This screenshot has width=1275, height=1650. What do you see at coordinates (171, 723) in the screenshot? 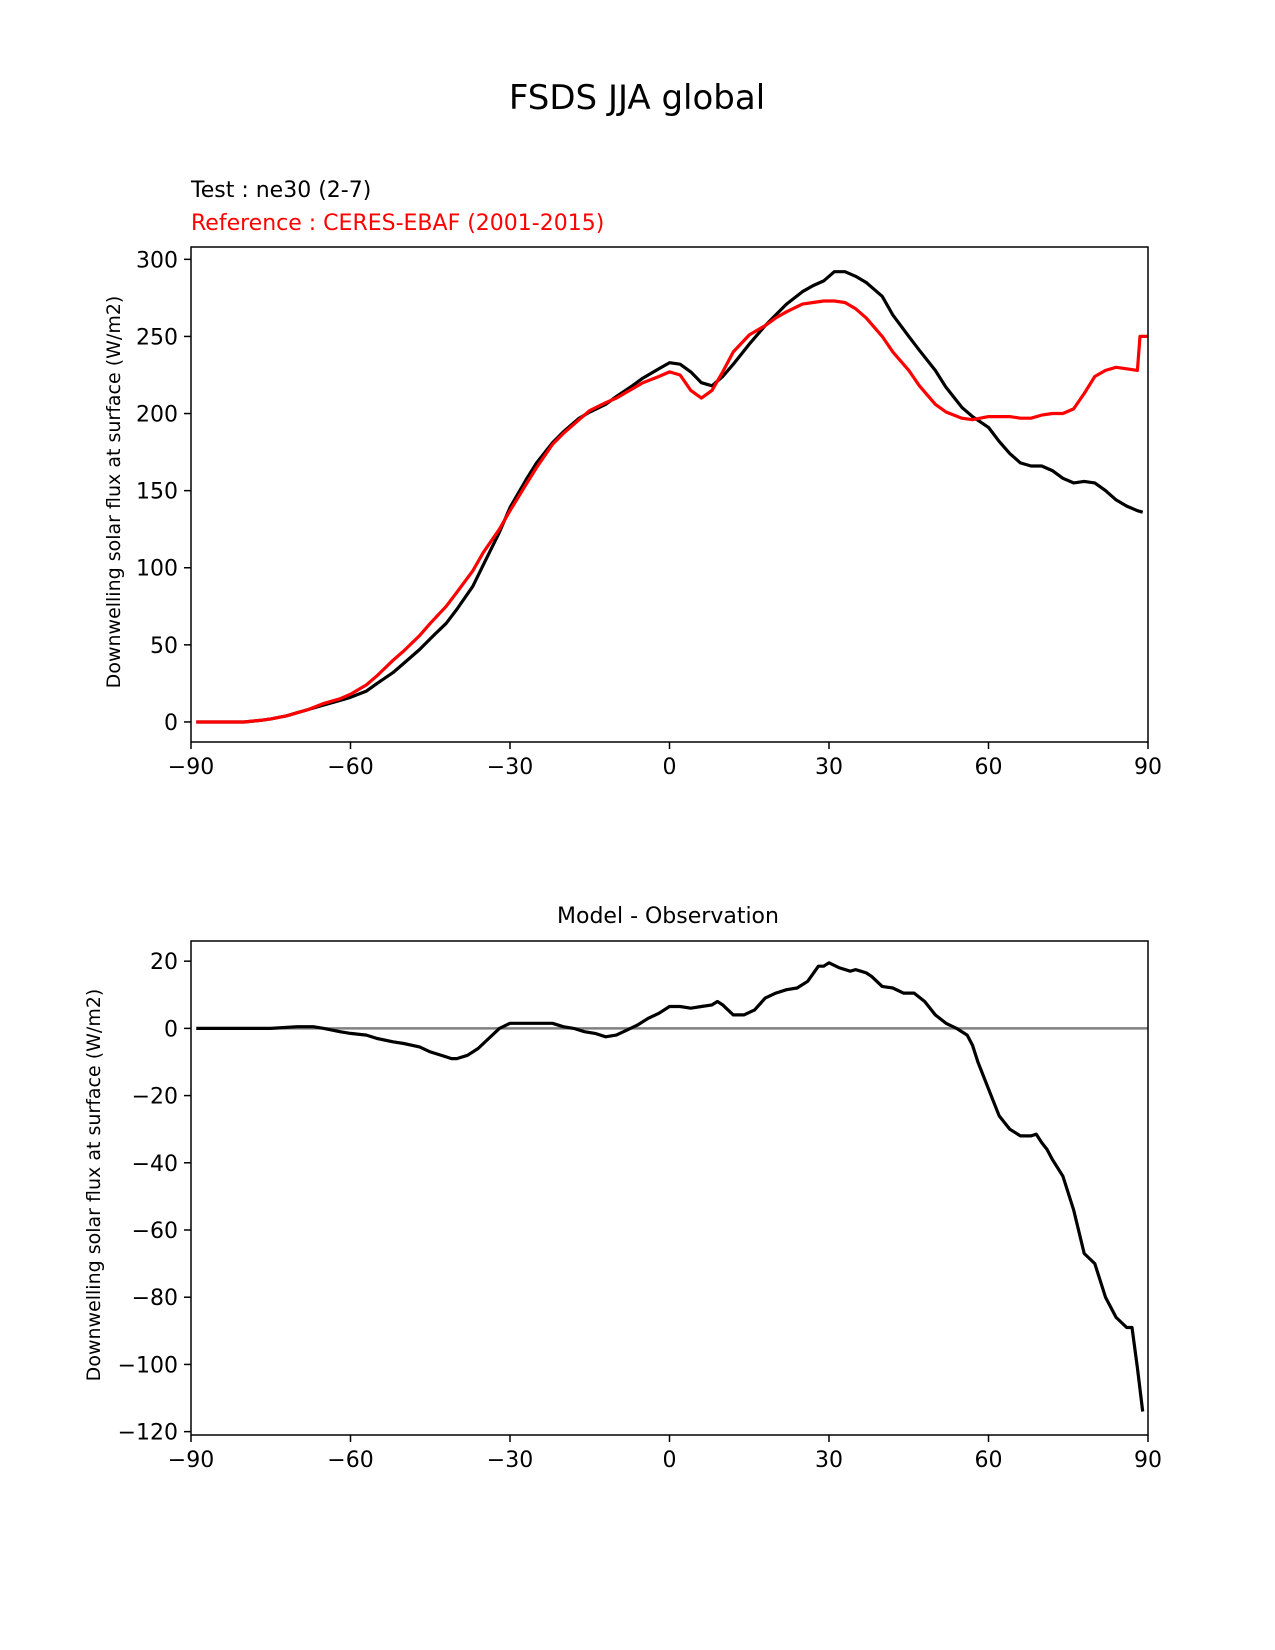
I see `top-y-tick-label: 0` at bounding box center [171, 723].